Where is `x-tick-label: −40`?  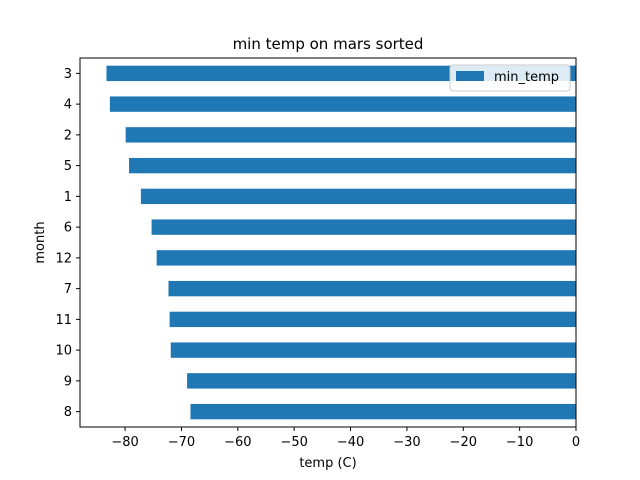 x-tick-label: −40 is located at coordinates (350, 442).